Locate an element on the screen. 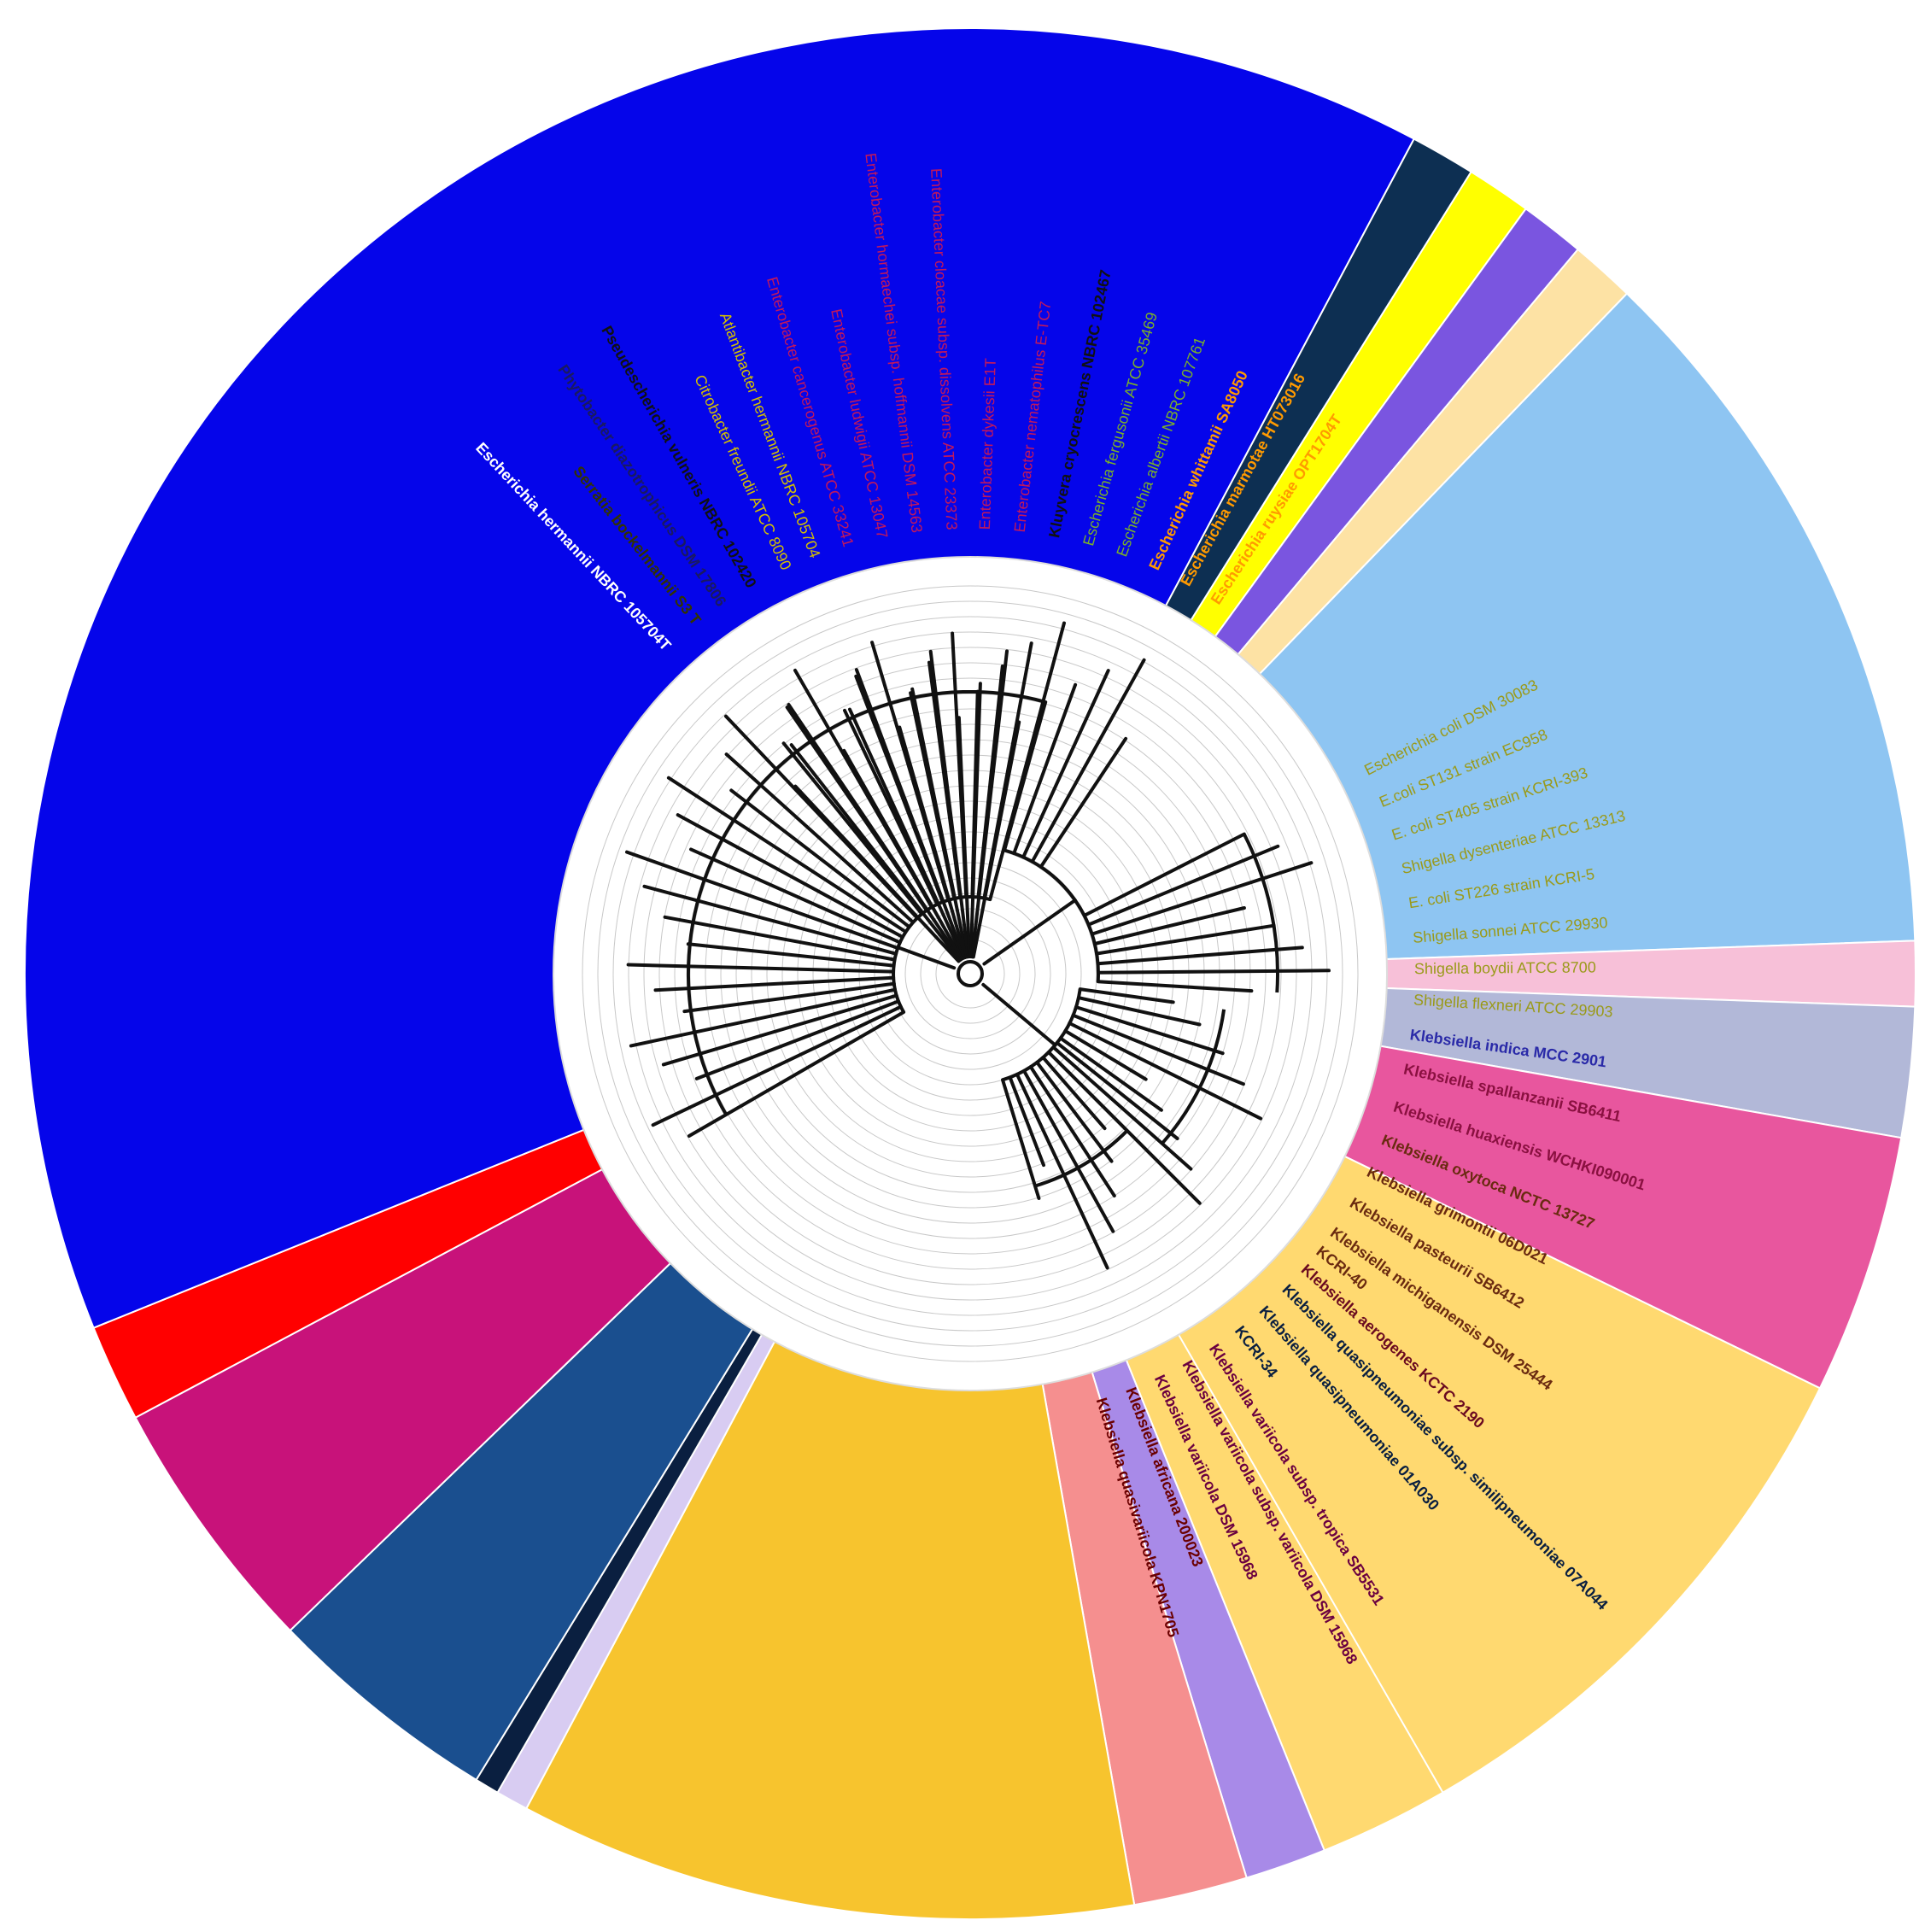 The width and height of the screenshot is (1925, 1932). tree-branches is located at coordinates (978, 945).